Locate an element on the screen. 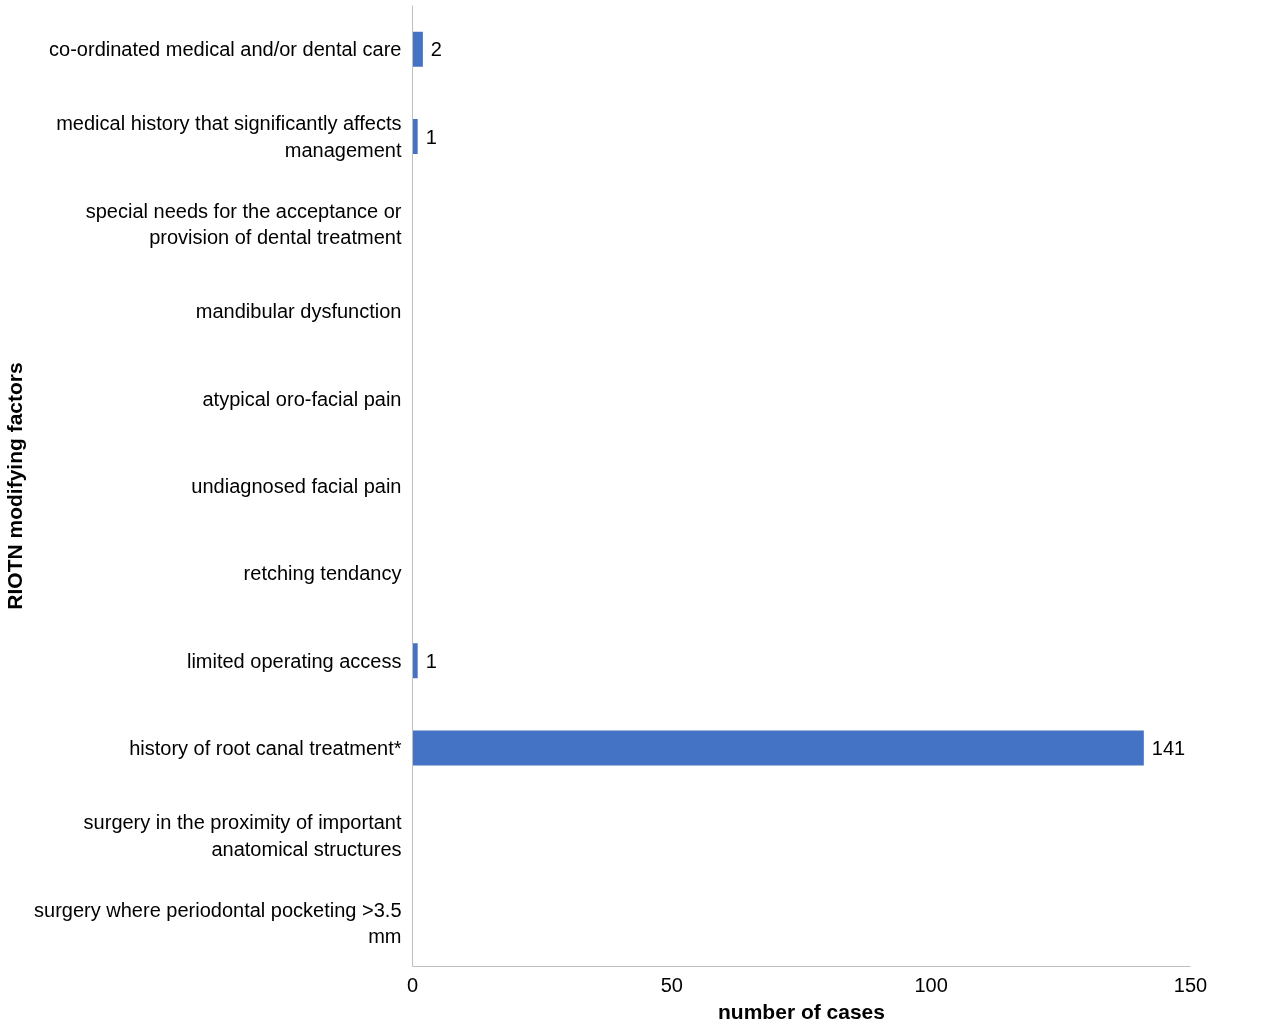 The width and height of the screenshot is (1272, 1030). data-label: 141 is located at coordinates (1168, 748).